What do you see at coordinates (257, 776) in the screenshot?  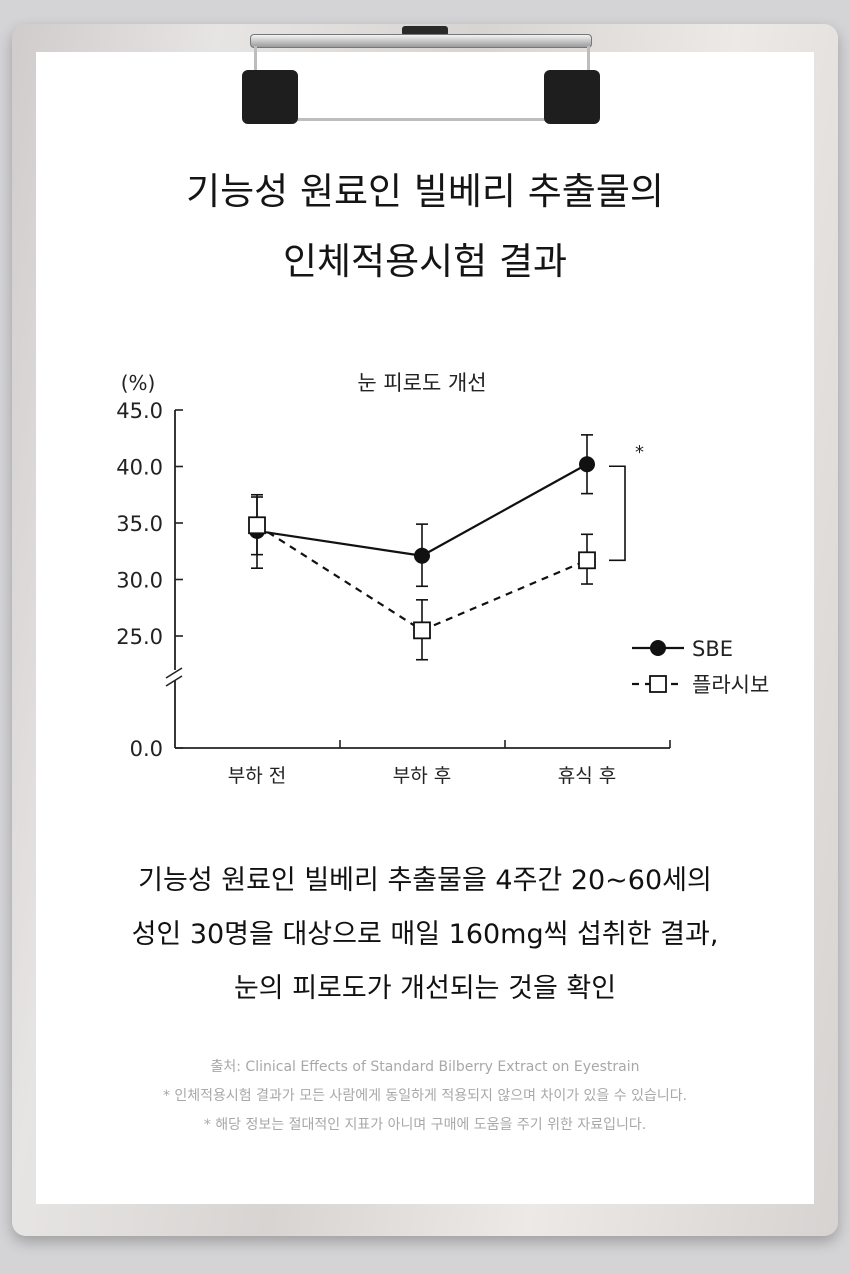 I see `x-tick-label: 부하 전` at bounding box center [257, 776].